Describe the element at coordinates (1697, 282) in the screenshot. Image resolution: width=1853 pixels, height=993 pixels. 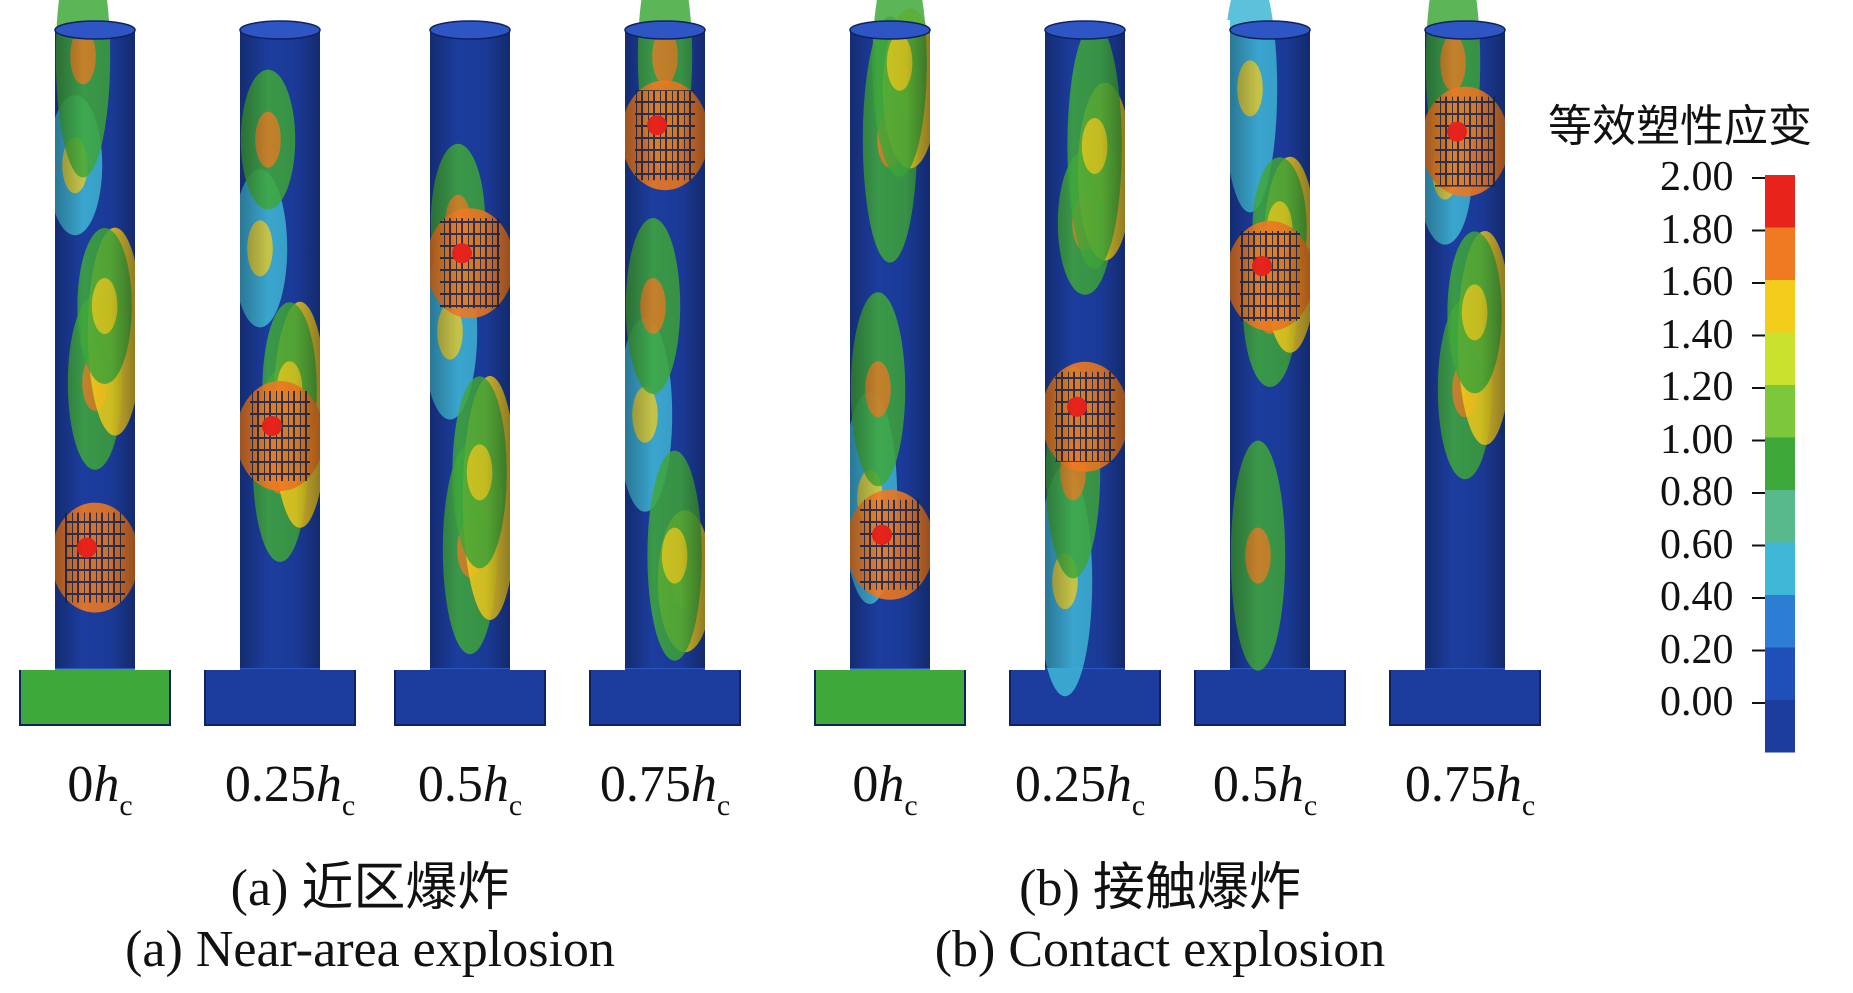
I see `legend-tick-label: 1.60` at that location.